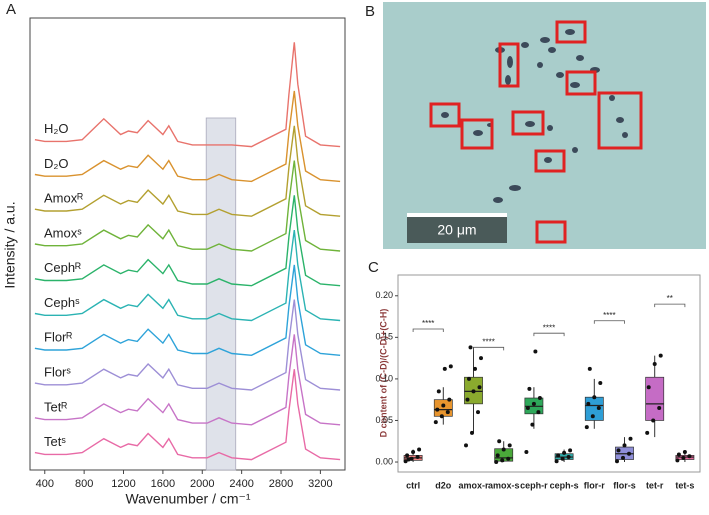 The image size is (709, 515). Describe the element at coordinates (58, 337) in the screenshot. I see `series-label: Florᴿ` at that location.